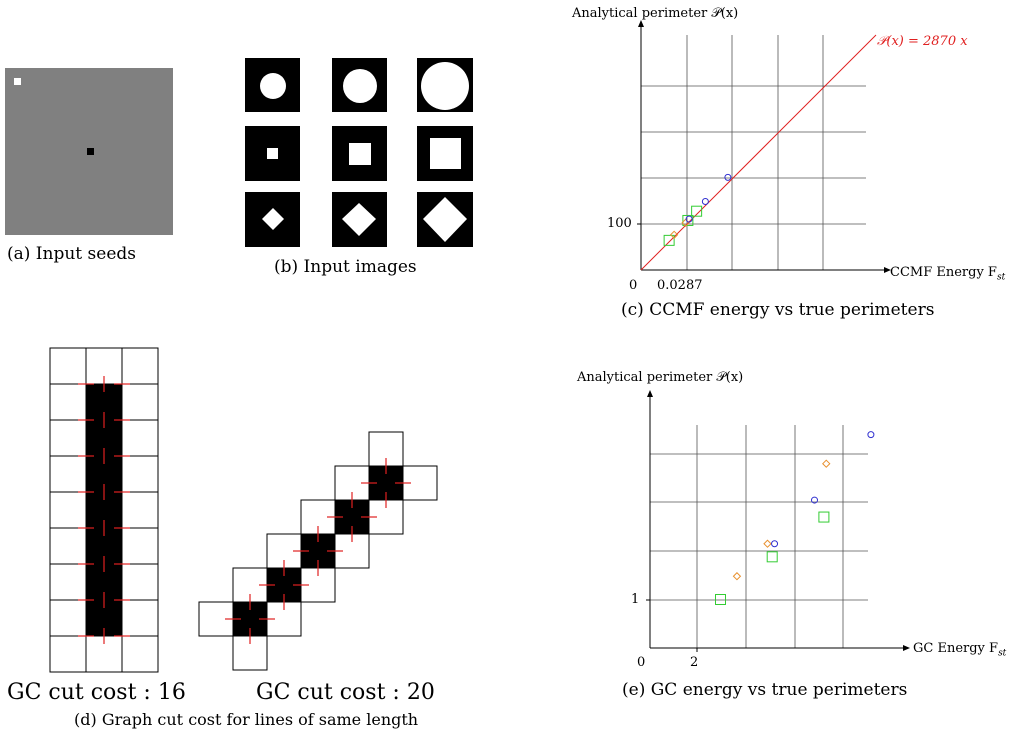 This screenshot has width=1026, height=736. Describe the element at coordinates (655, 13) in the screenshot. I see `c-y-axis-label: Analytical perimeter 𝒫(x)` at that location.